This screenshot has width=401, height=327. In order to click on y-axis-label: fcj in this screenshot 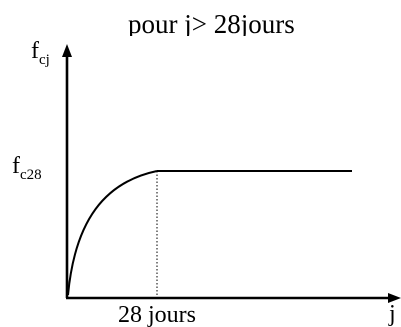, I will do `click(40, 53)`.